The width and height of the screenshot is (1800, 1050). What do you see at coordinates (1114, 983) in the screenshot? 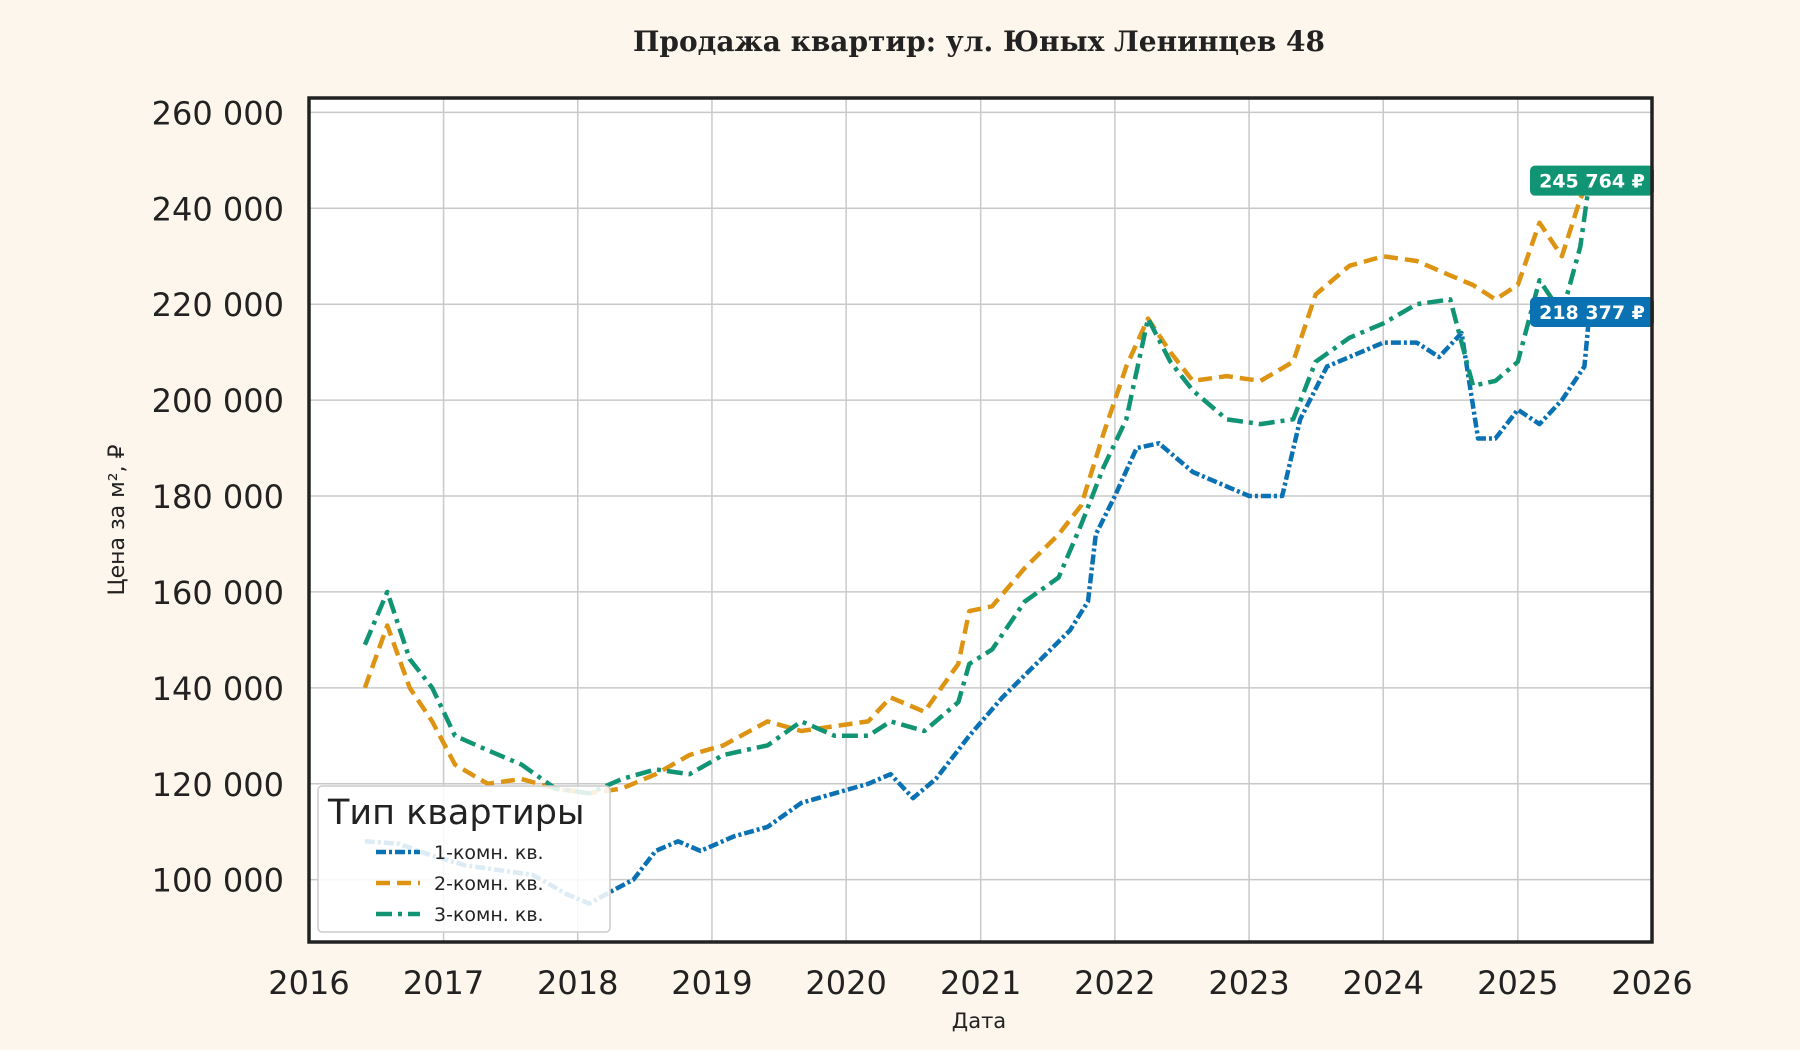
I see `x-tick-label: 2022` at bounding box center [1114, 983].